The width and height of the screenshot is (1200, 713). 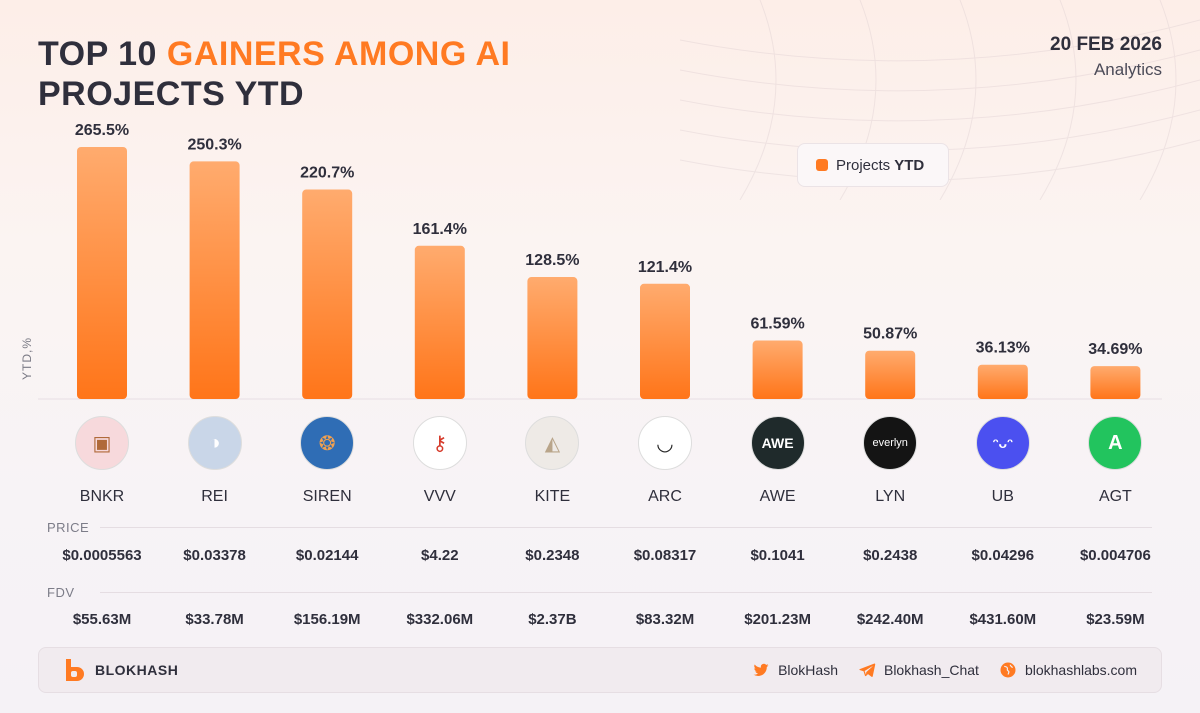 What do you see at coordinates (1115, 619) in the screenshot?
I see `fdv-value: $23.59M` at bounding box center [1115, 619].